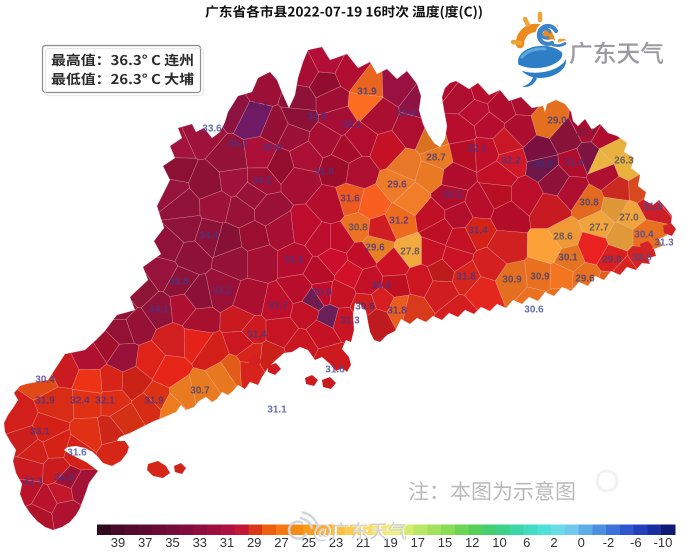 Image resolution: width=690 pixels, height=552 pixels. I want to click on svg-text: 33.2, so click(222, 291).